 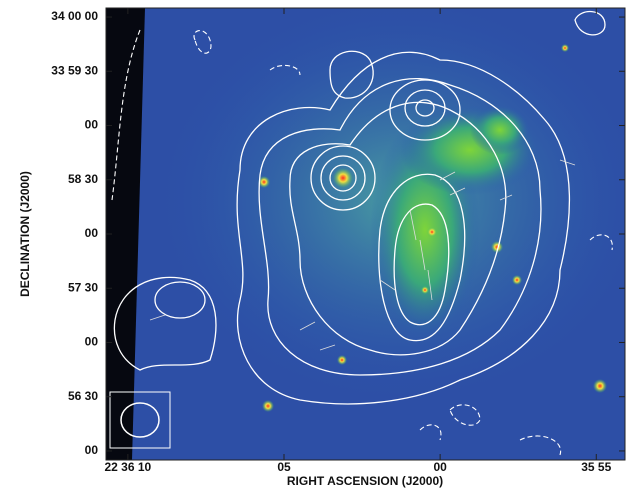 I want to click on y-tick-label: 34 00 00, so click(x=74, y=16).